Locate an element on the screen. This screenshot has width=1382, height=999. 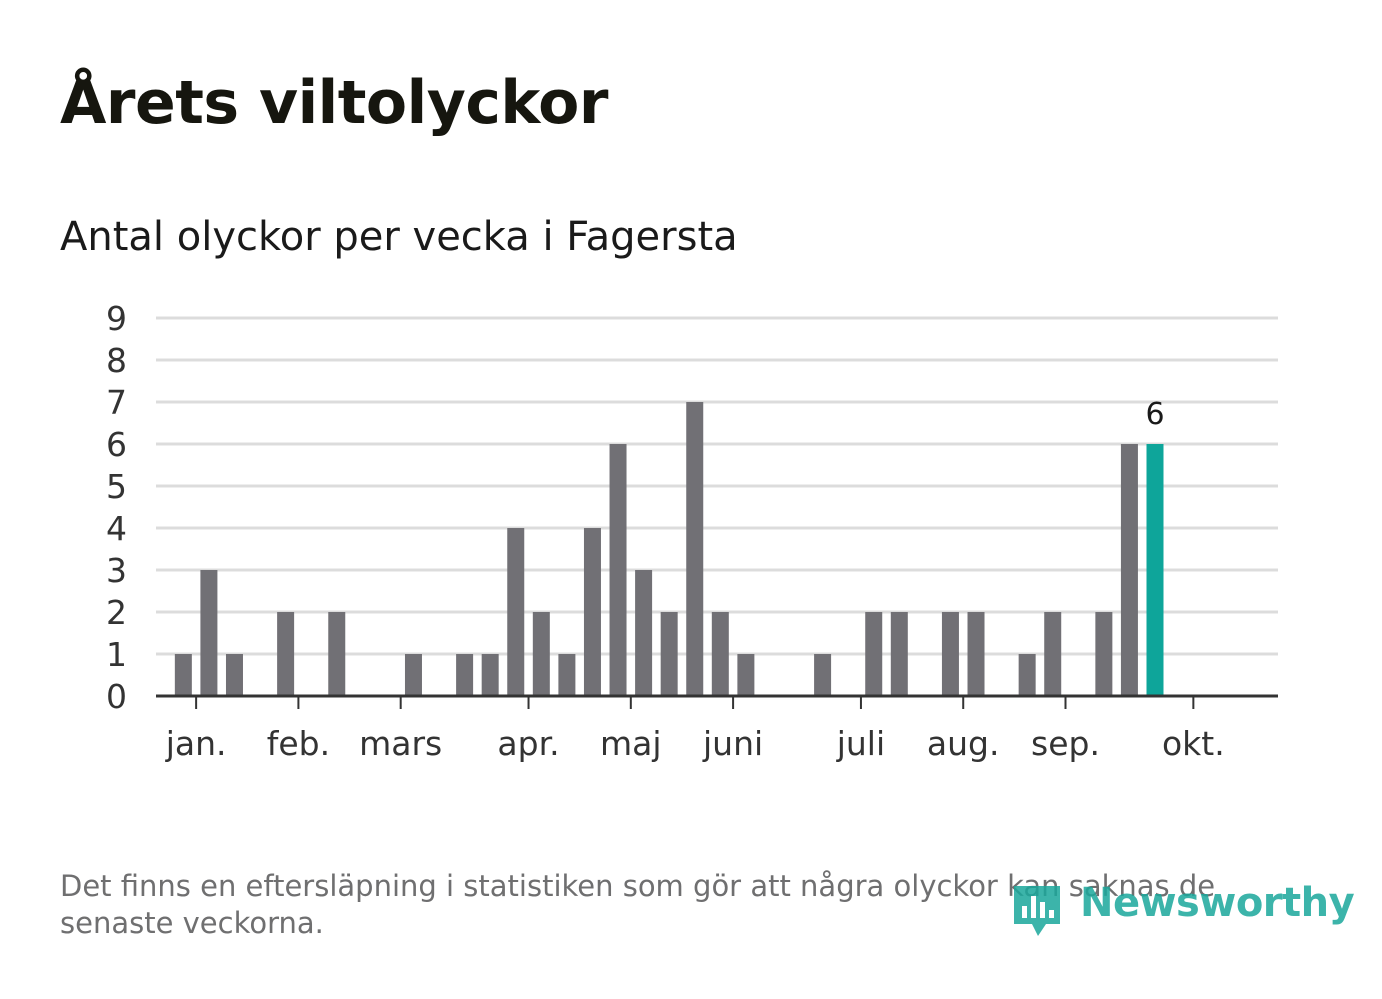
chart-title: Årets viltolyckor is located at coordinates (334, 103).